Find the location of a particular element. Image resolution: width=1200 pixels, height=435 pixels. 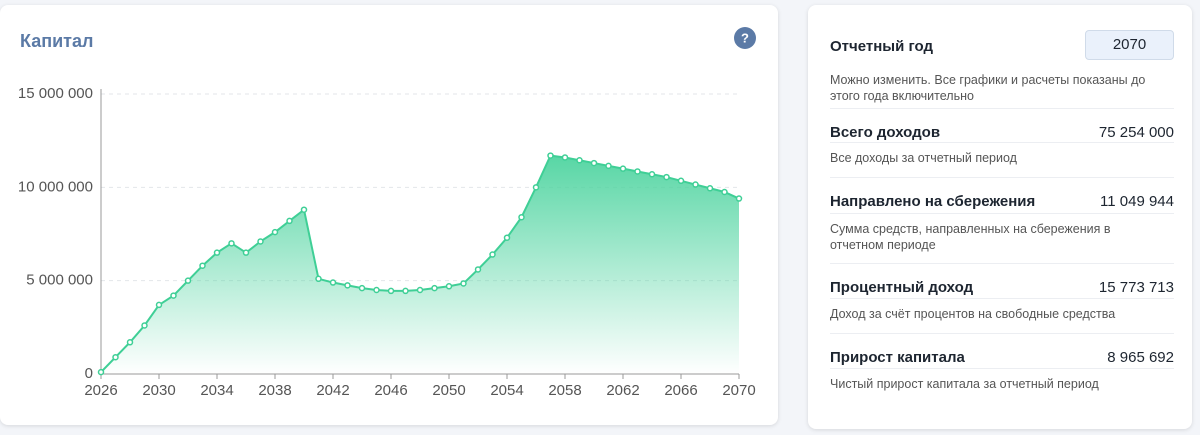

x-tick-label: 2034 is located at coordinates (216, 390).